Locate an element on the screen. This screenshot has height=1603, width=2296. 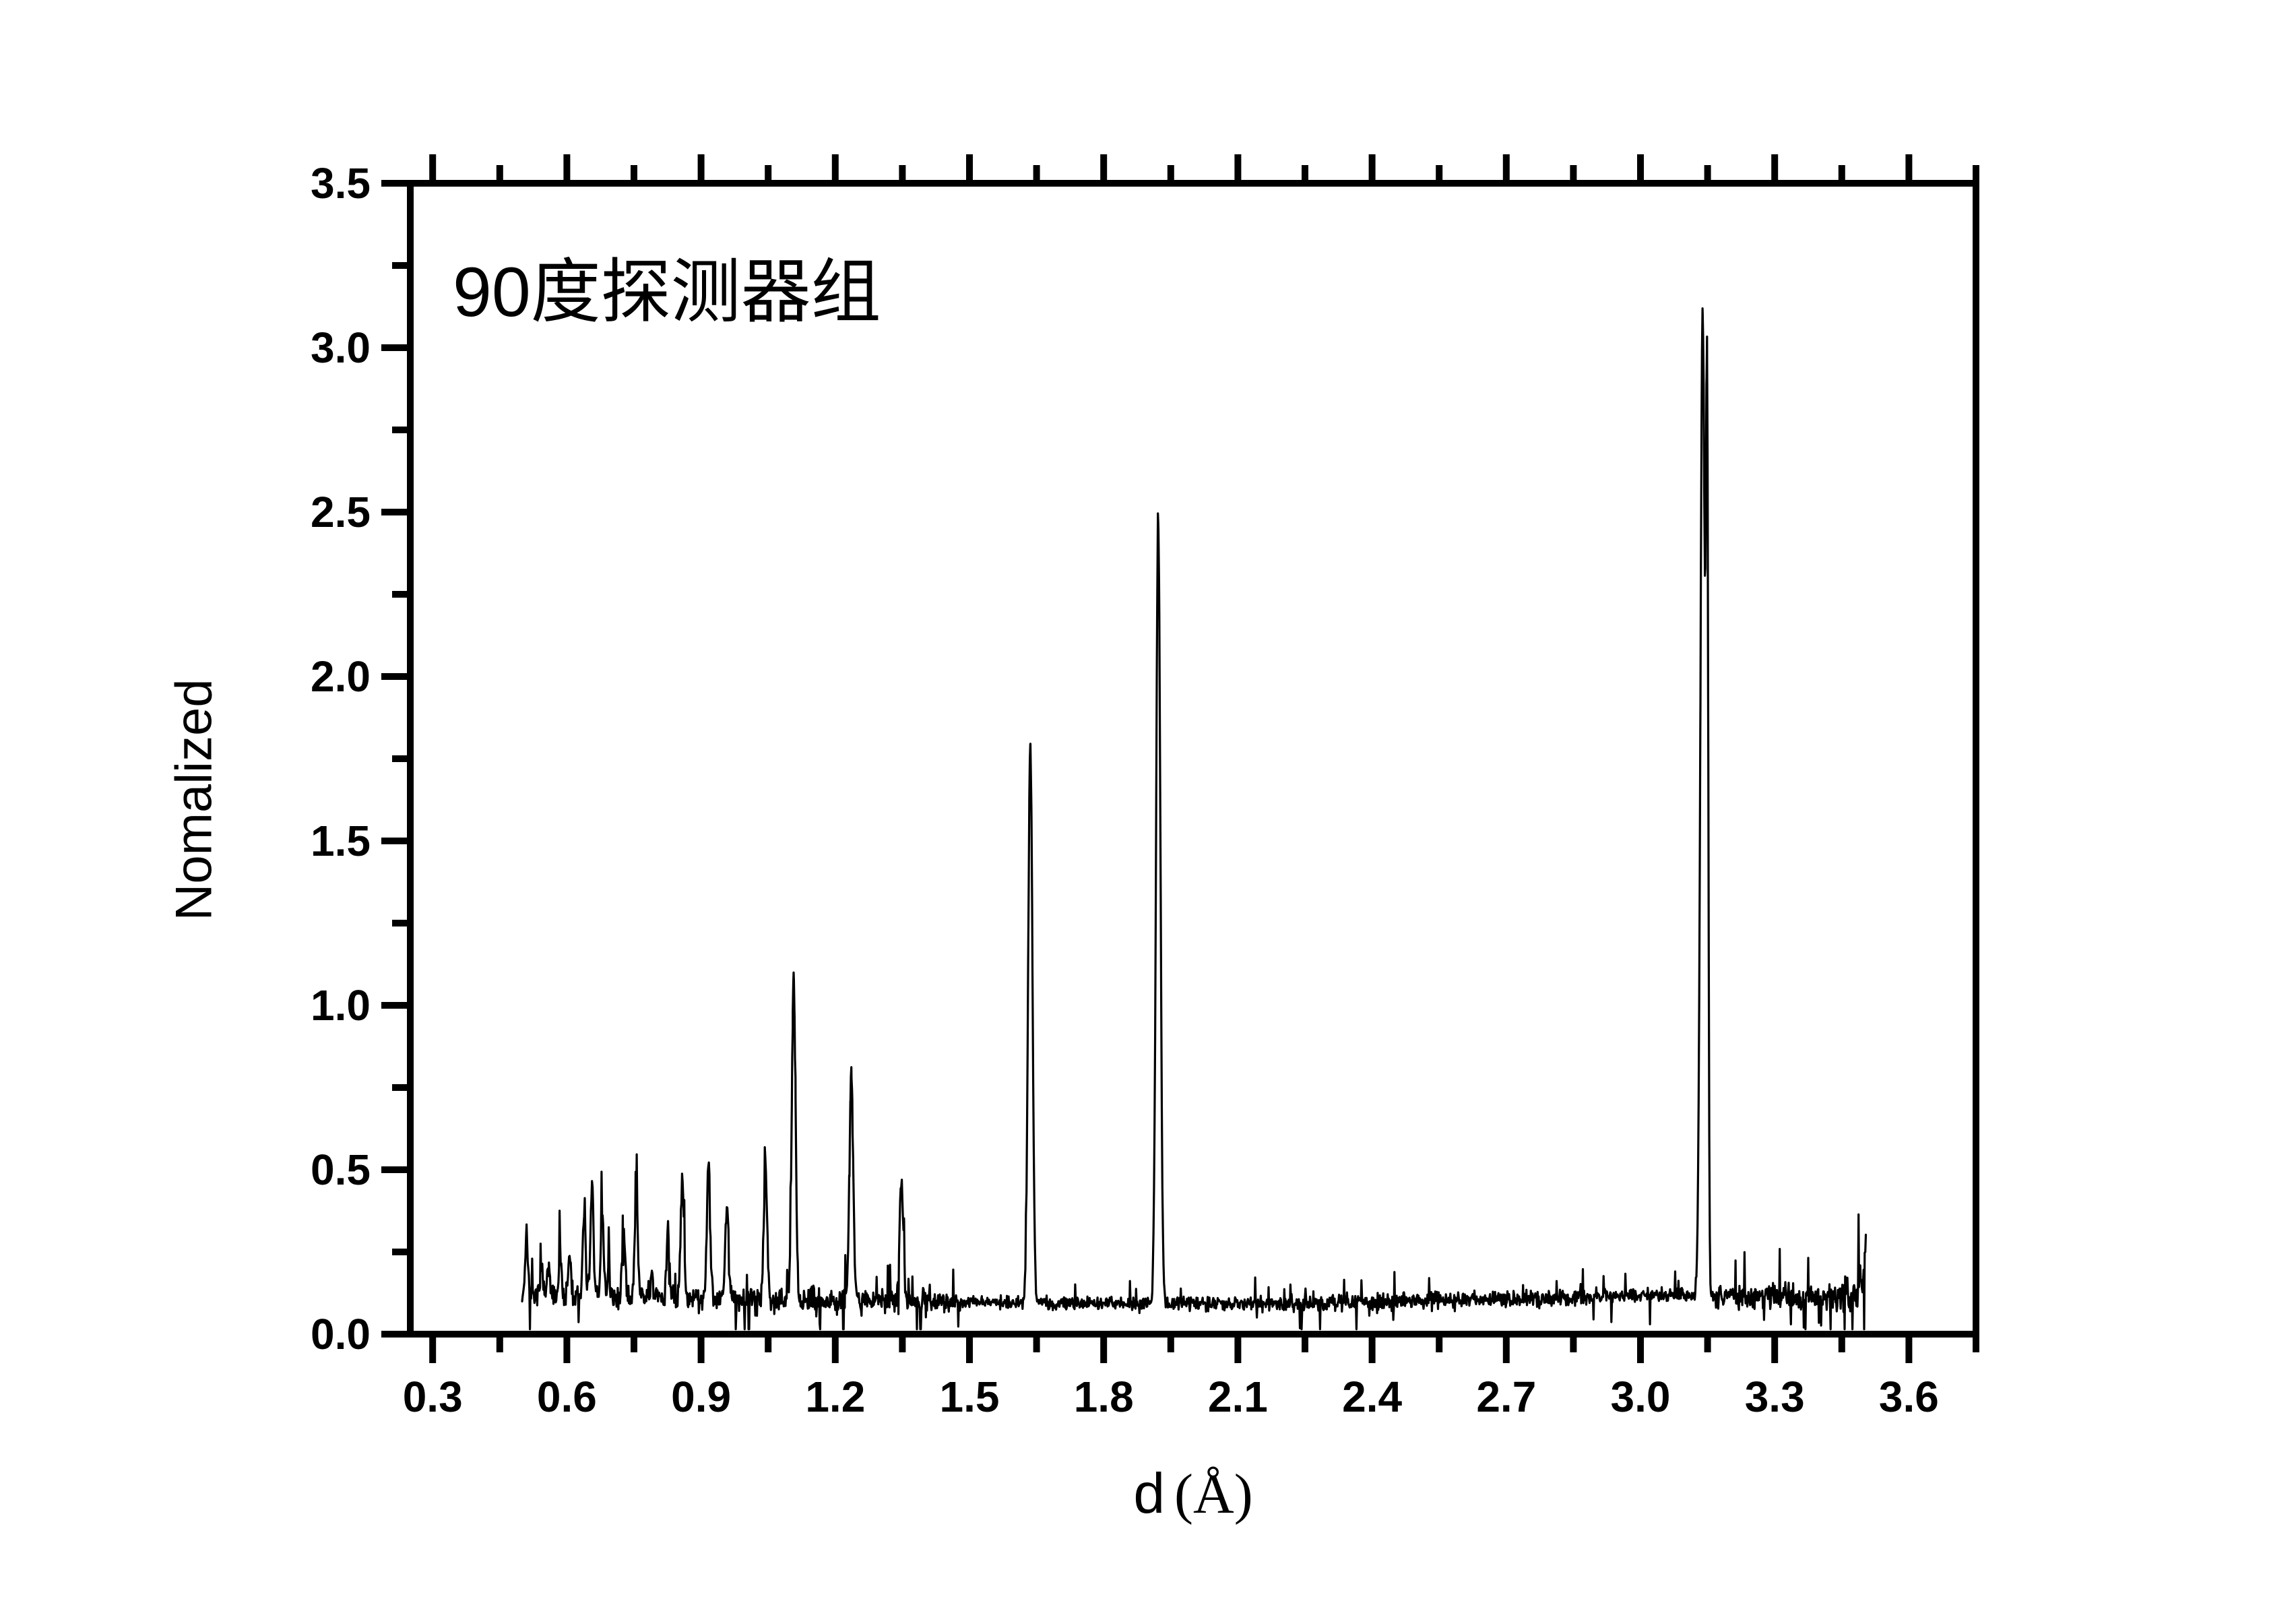
x-axis-title-symbol: d is located at coordinates (1149, 1493).